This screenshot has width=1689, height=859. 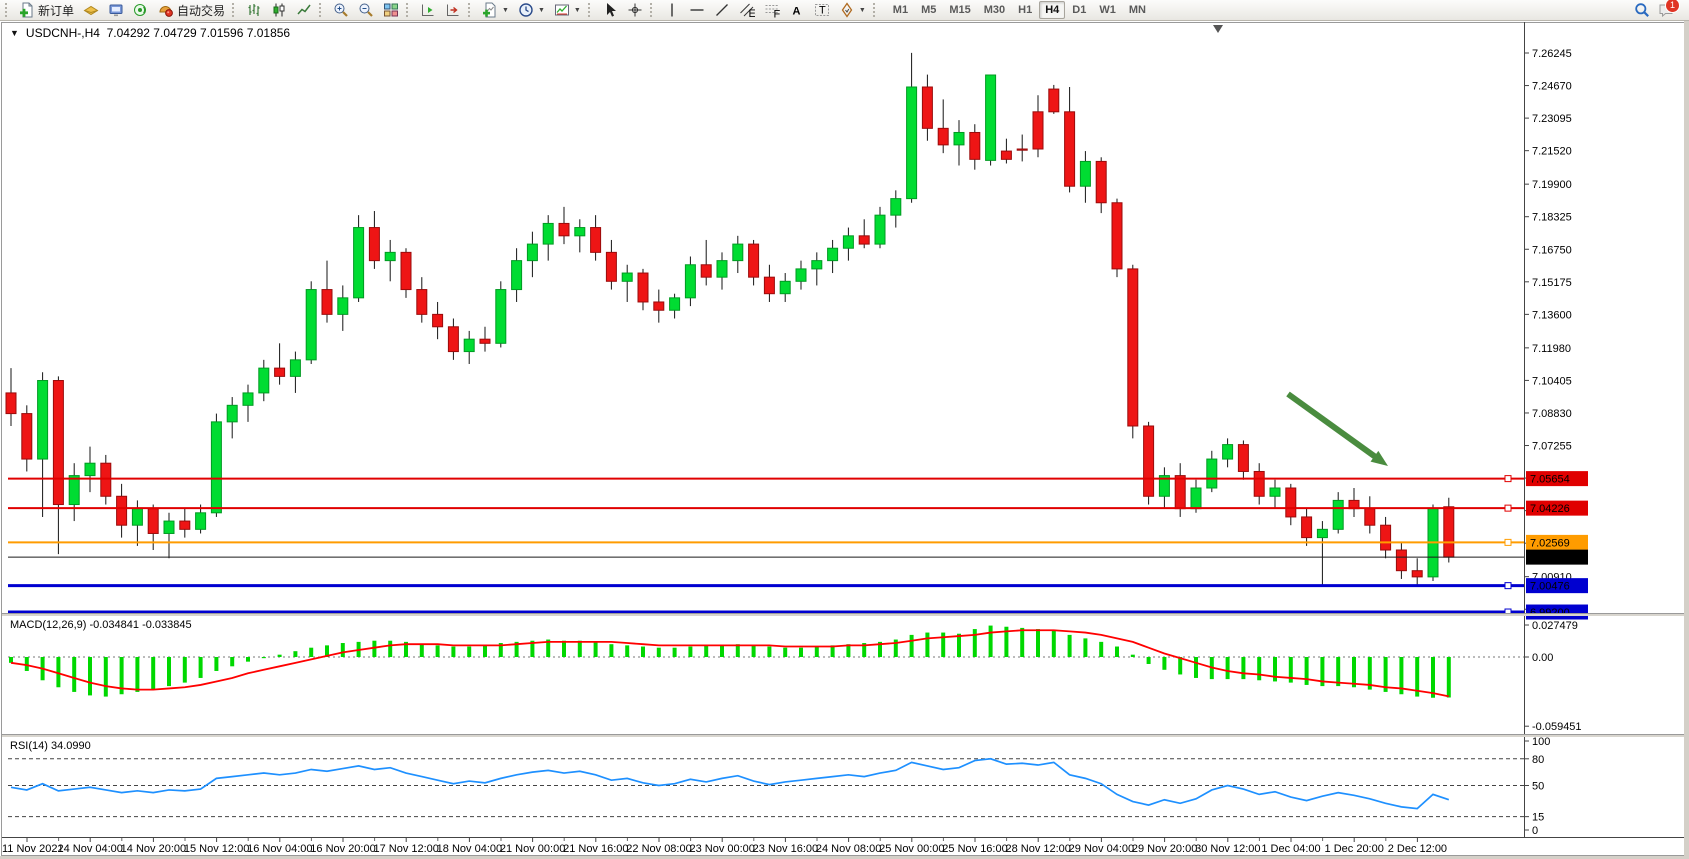 I want to click on svg-text: 7.21520, so click(x=1552, y=152).